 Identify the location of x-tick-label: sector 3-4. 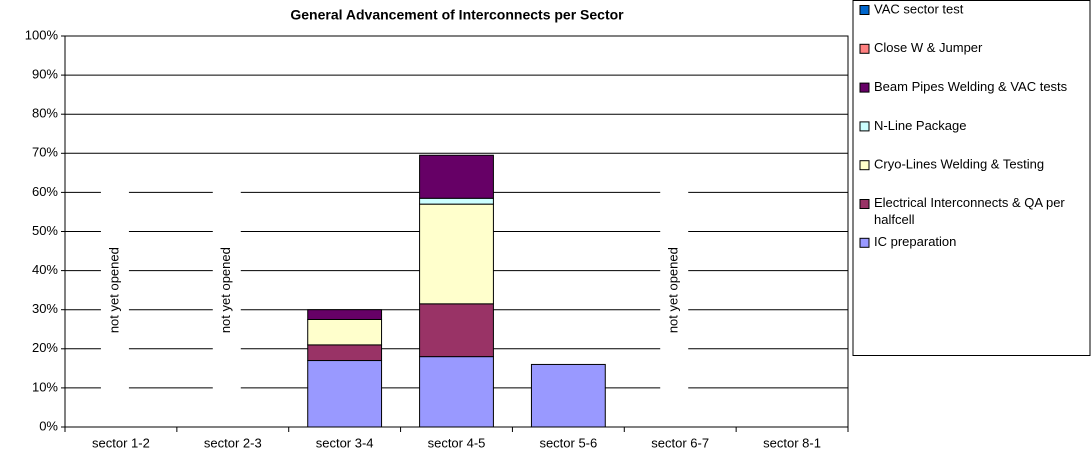
(345, 442).